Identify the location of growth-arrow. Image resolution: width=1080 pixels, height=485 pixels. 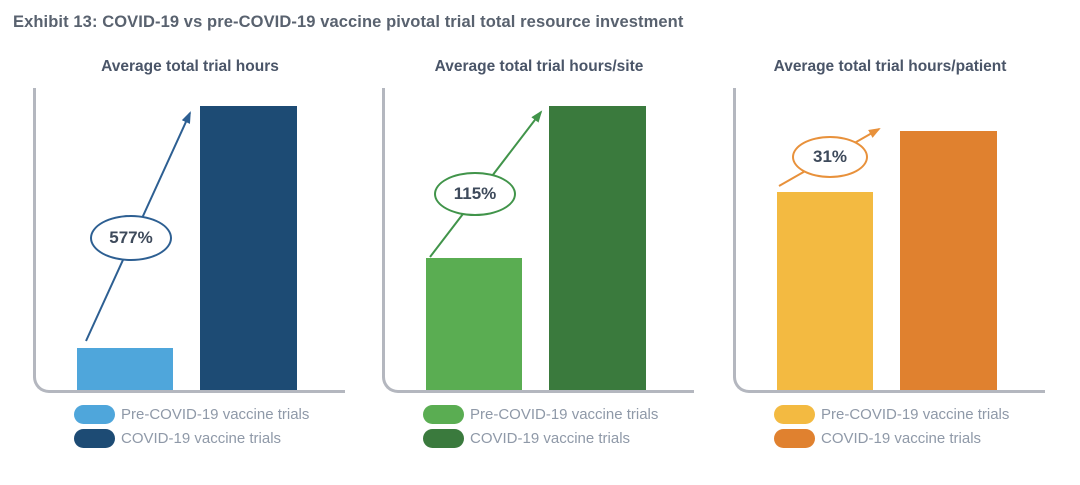
(138, 226).